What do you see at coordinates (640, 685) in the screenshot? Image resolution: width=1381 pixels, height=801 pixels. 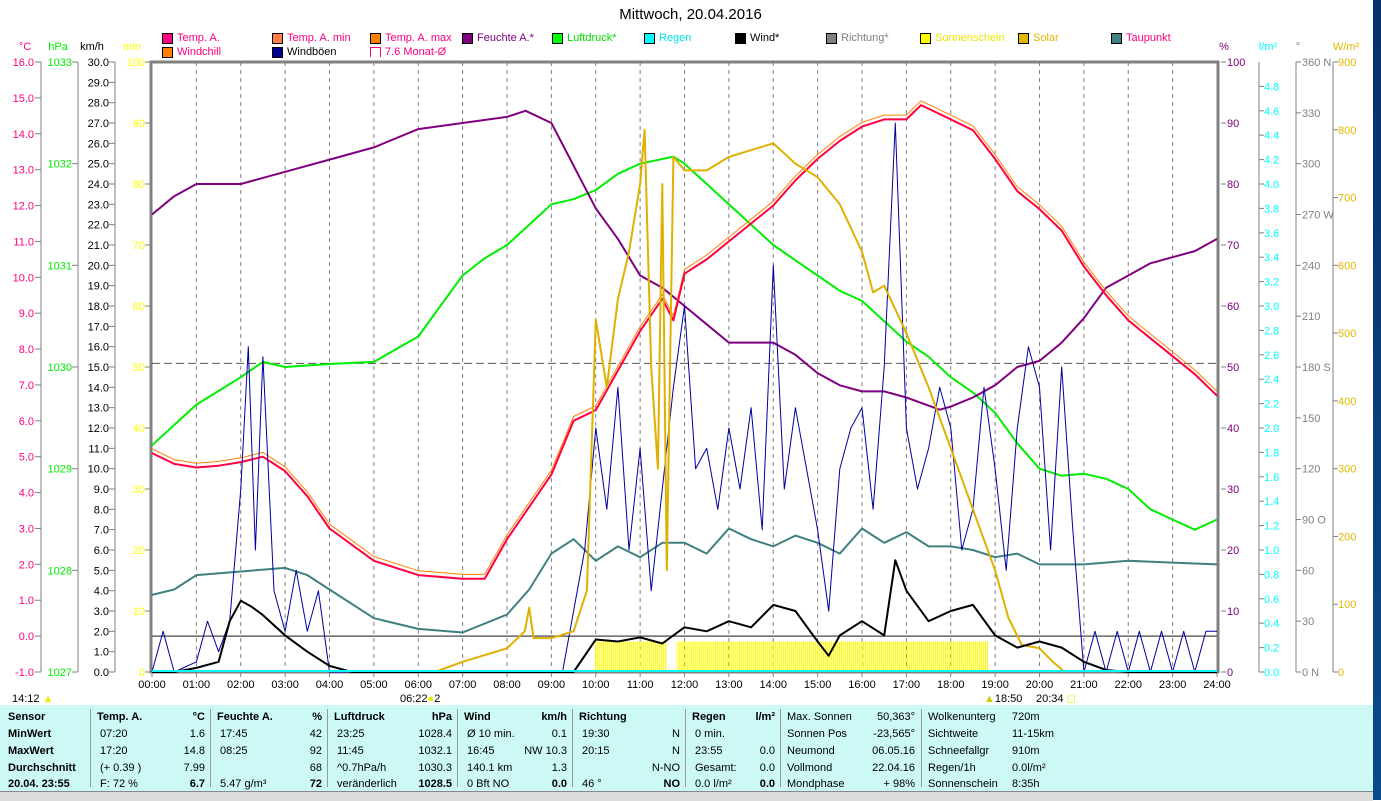 I see `x-tick-label: 11:00` at bounding box center [640, 685].